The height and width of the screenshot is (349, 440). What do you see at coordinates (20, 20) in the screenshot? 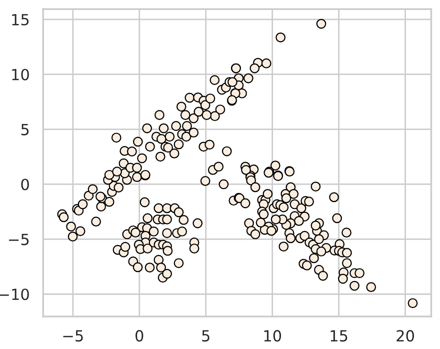
I see `y-tick-label: 15` at bounding box center [20, 20].